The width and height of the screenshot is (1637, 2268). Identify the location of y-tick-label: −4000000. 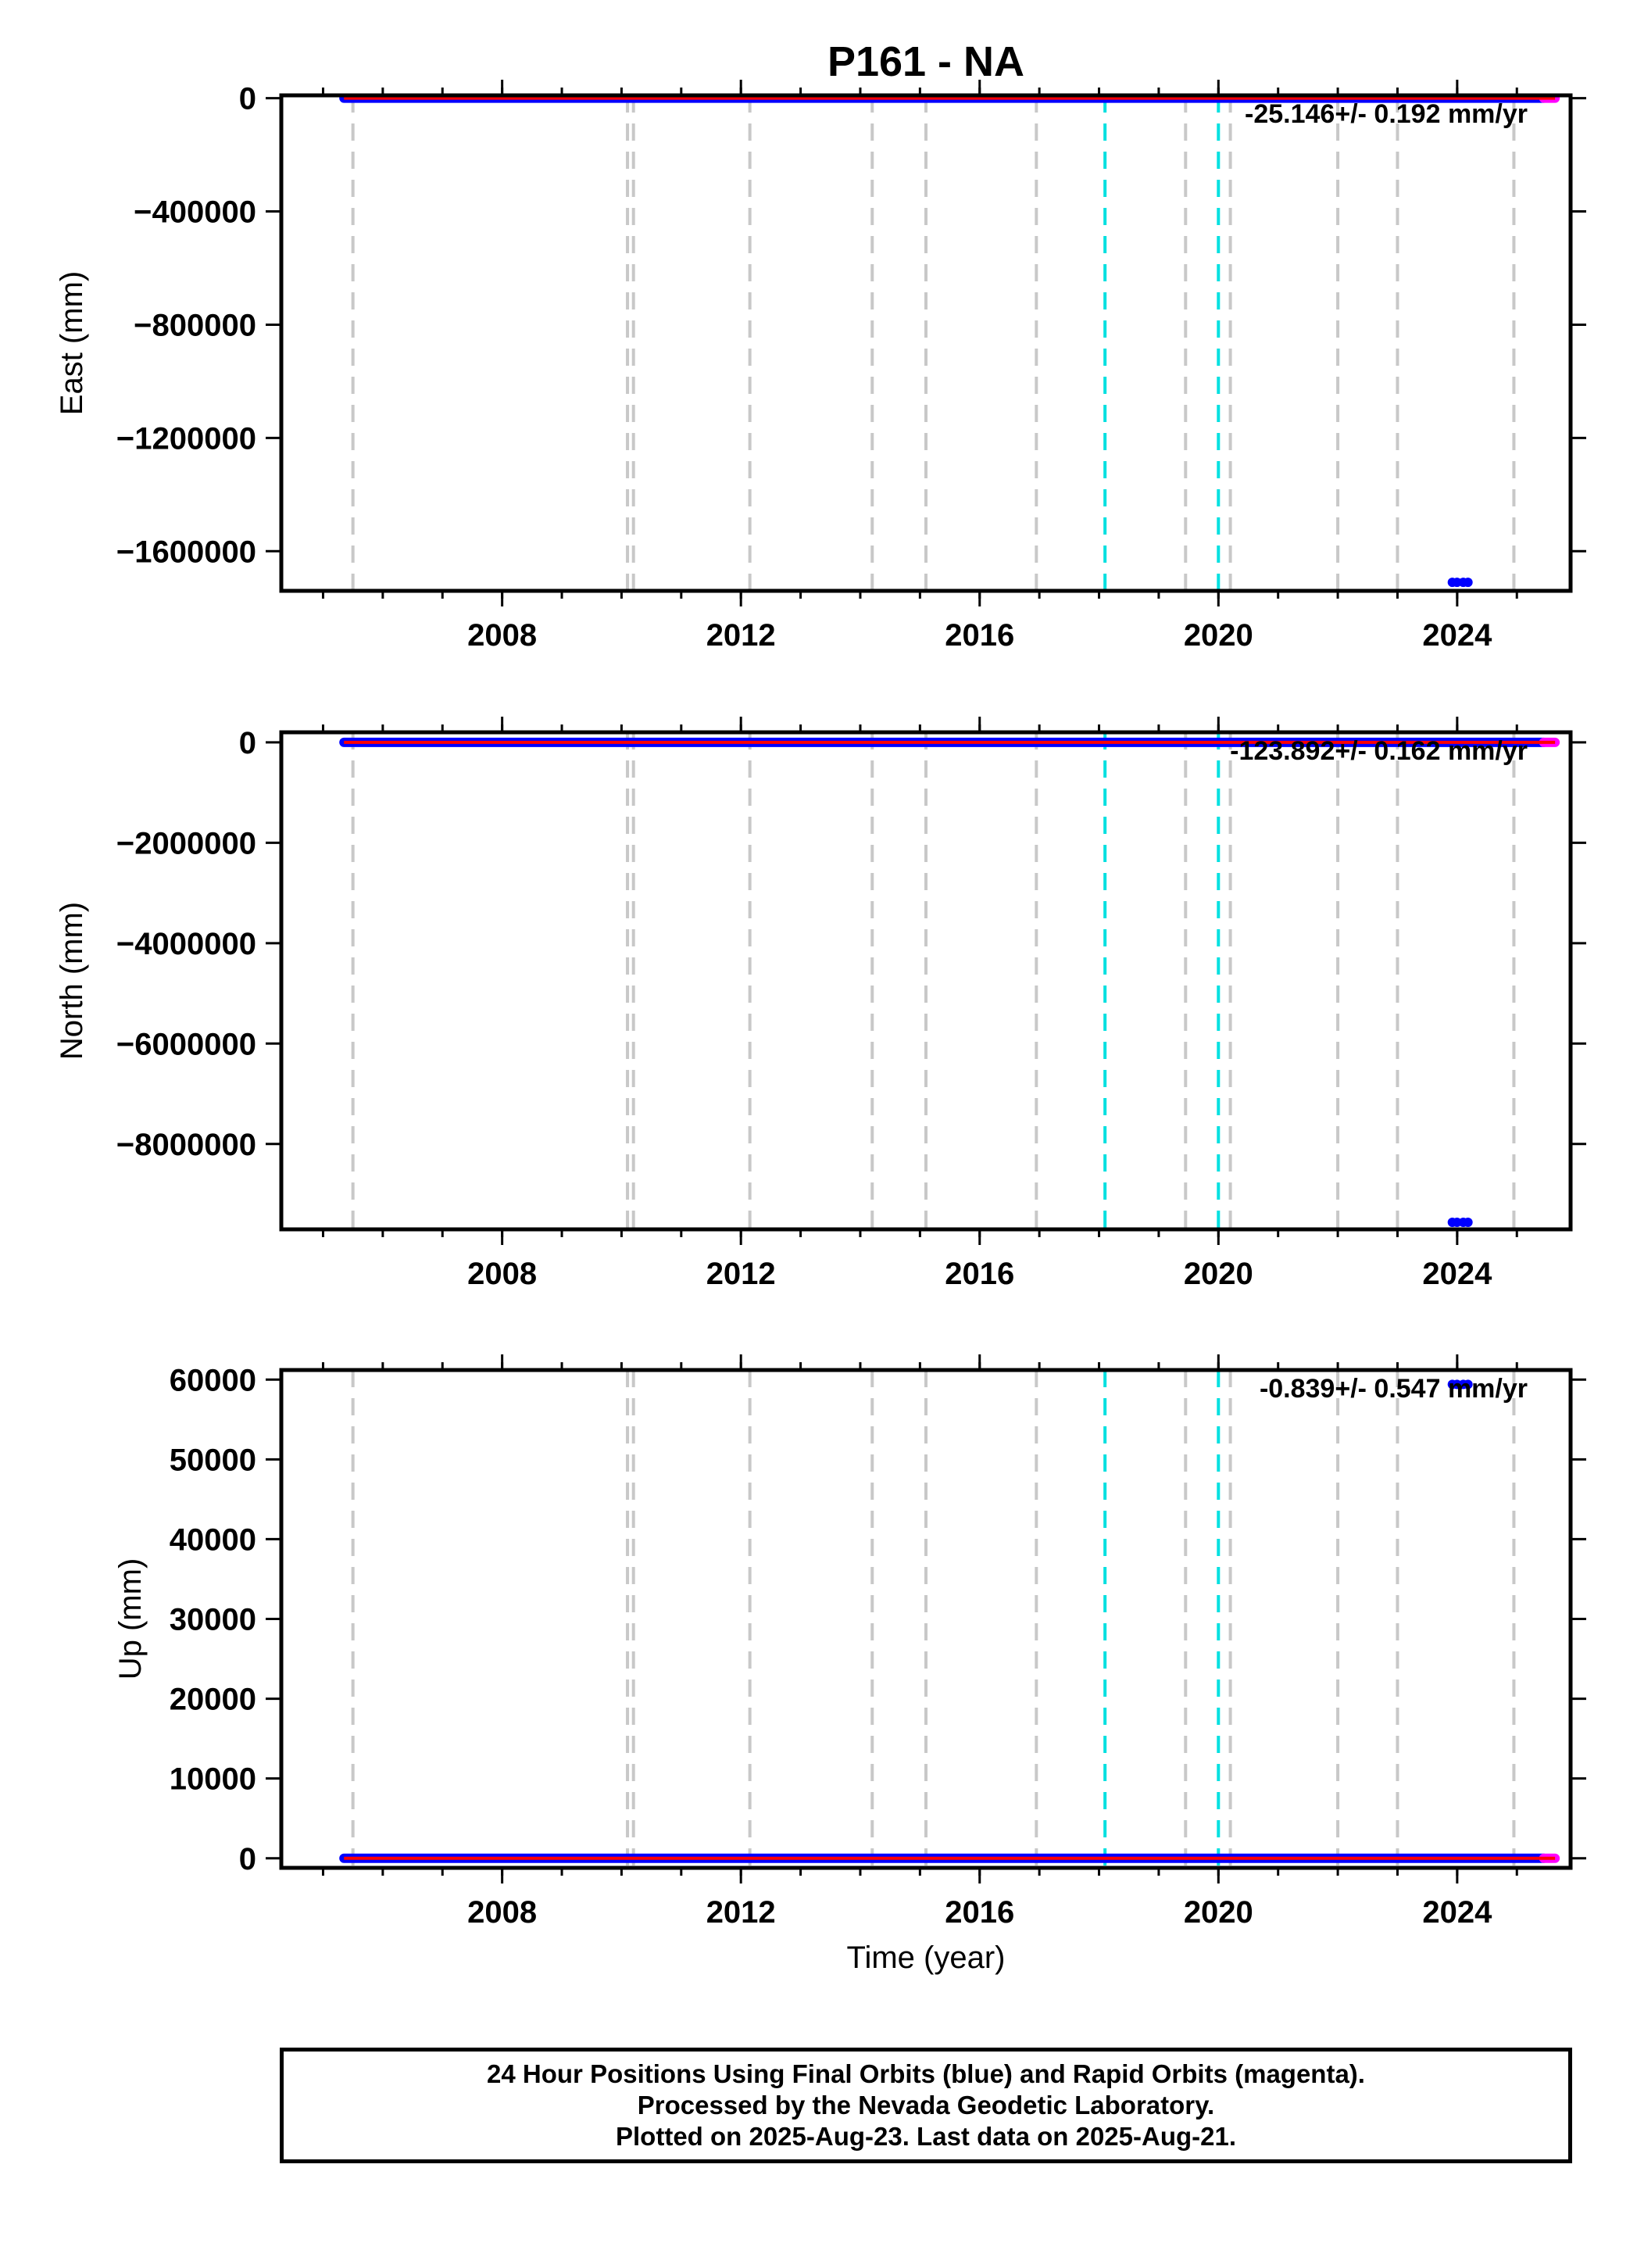
(186, 944).